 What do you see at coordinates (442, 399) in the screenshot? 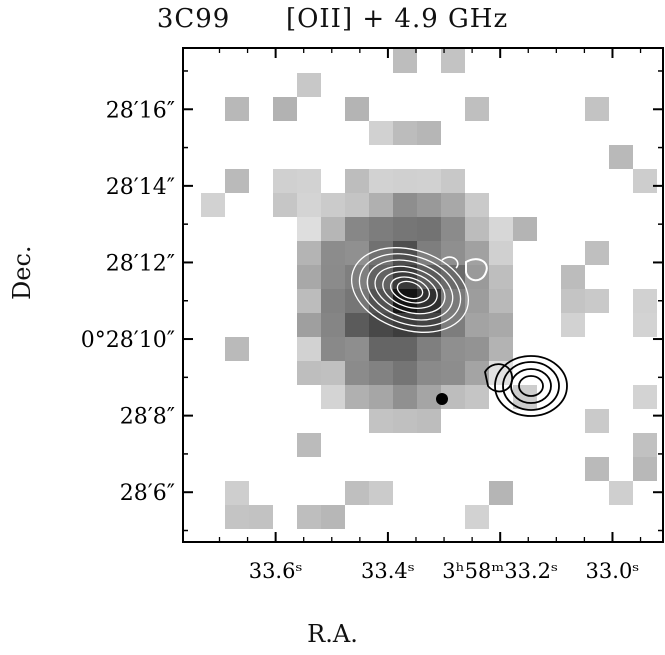
I see `nucleus-marker` at bounding box center [442, 399].